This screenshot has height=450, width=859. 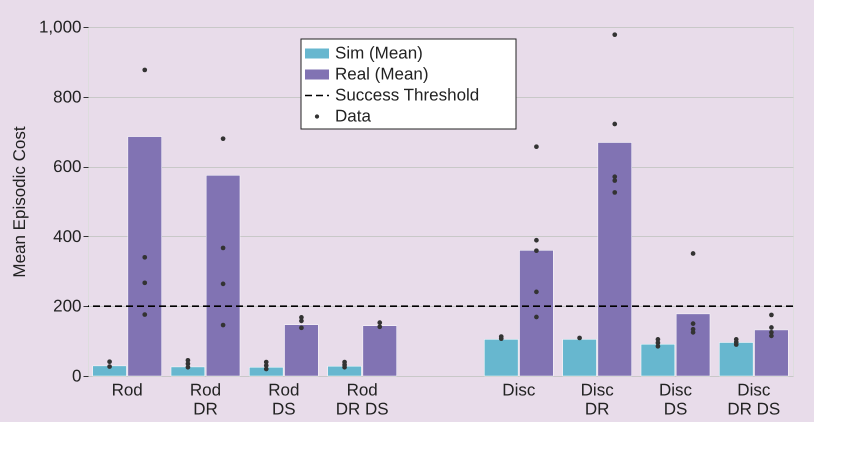 I want to click on x-tick-label: Disc DS, so click(x=675, y=399).